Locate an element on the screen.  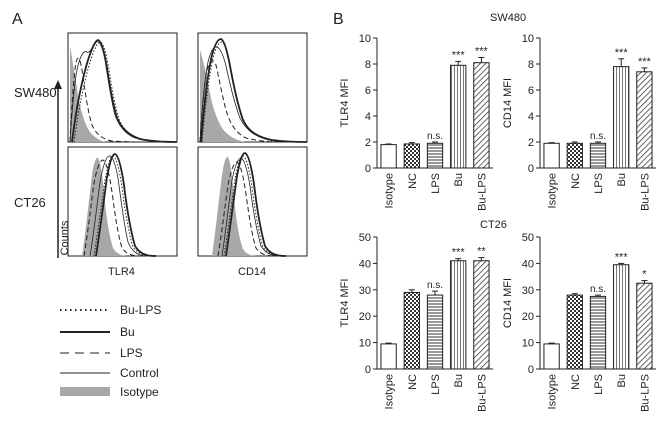
x-axis-label-cd14: CD14 is located at coordinates (252, 272).